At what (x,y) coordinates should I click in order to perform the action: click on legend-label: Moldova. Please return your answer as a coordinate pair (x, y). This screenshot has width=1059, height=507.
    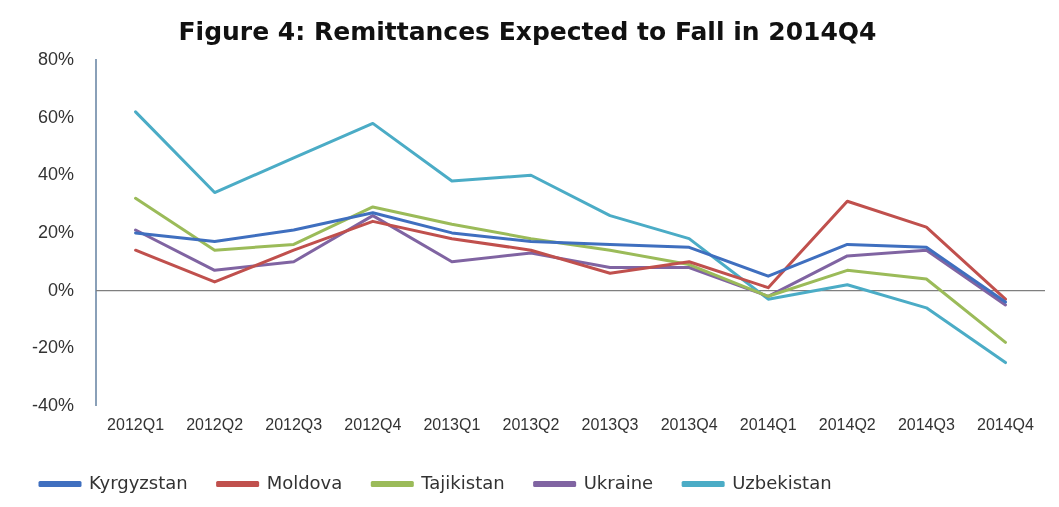
    Looking at the image, I should click on (304, 482).